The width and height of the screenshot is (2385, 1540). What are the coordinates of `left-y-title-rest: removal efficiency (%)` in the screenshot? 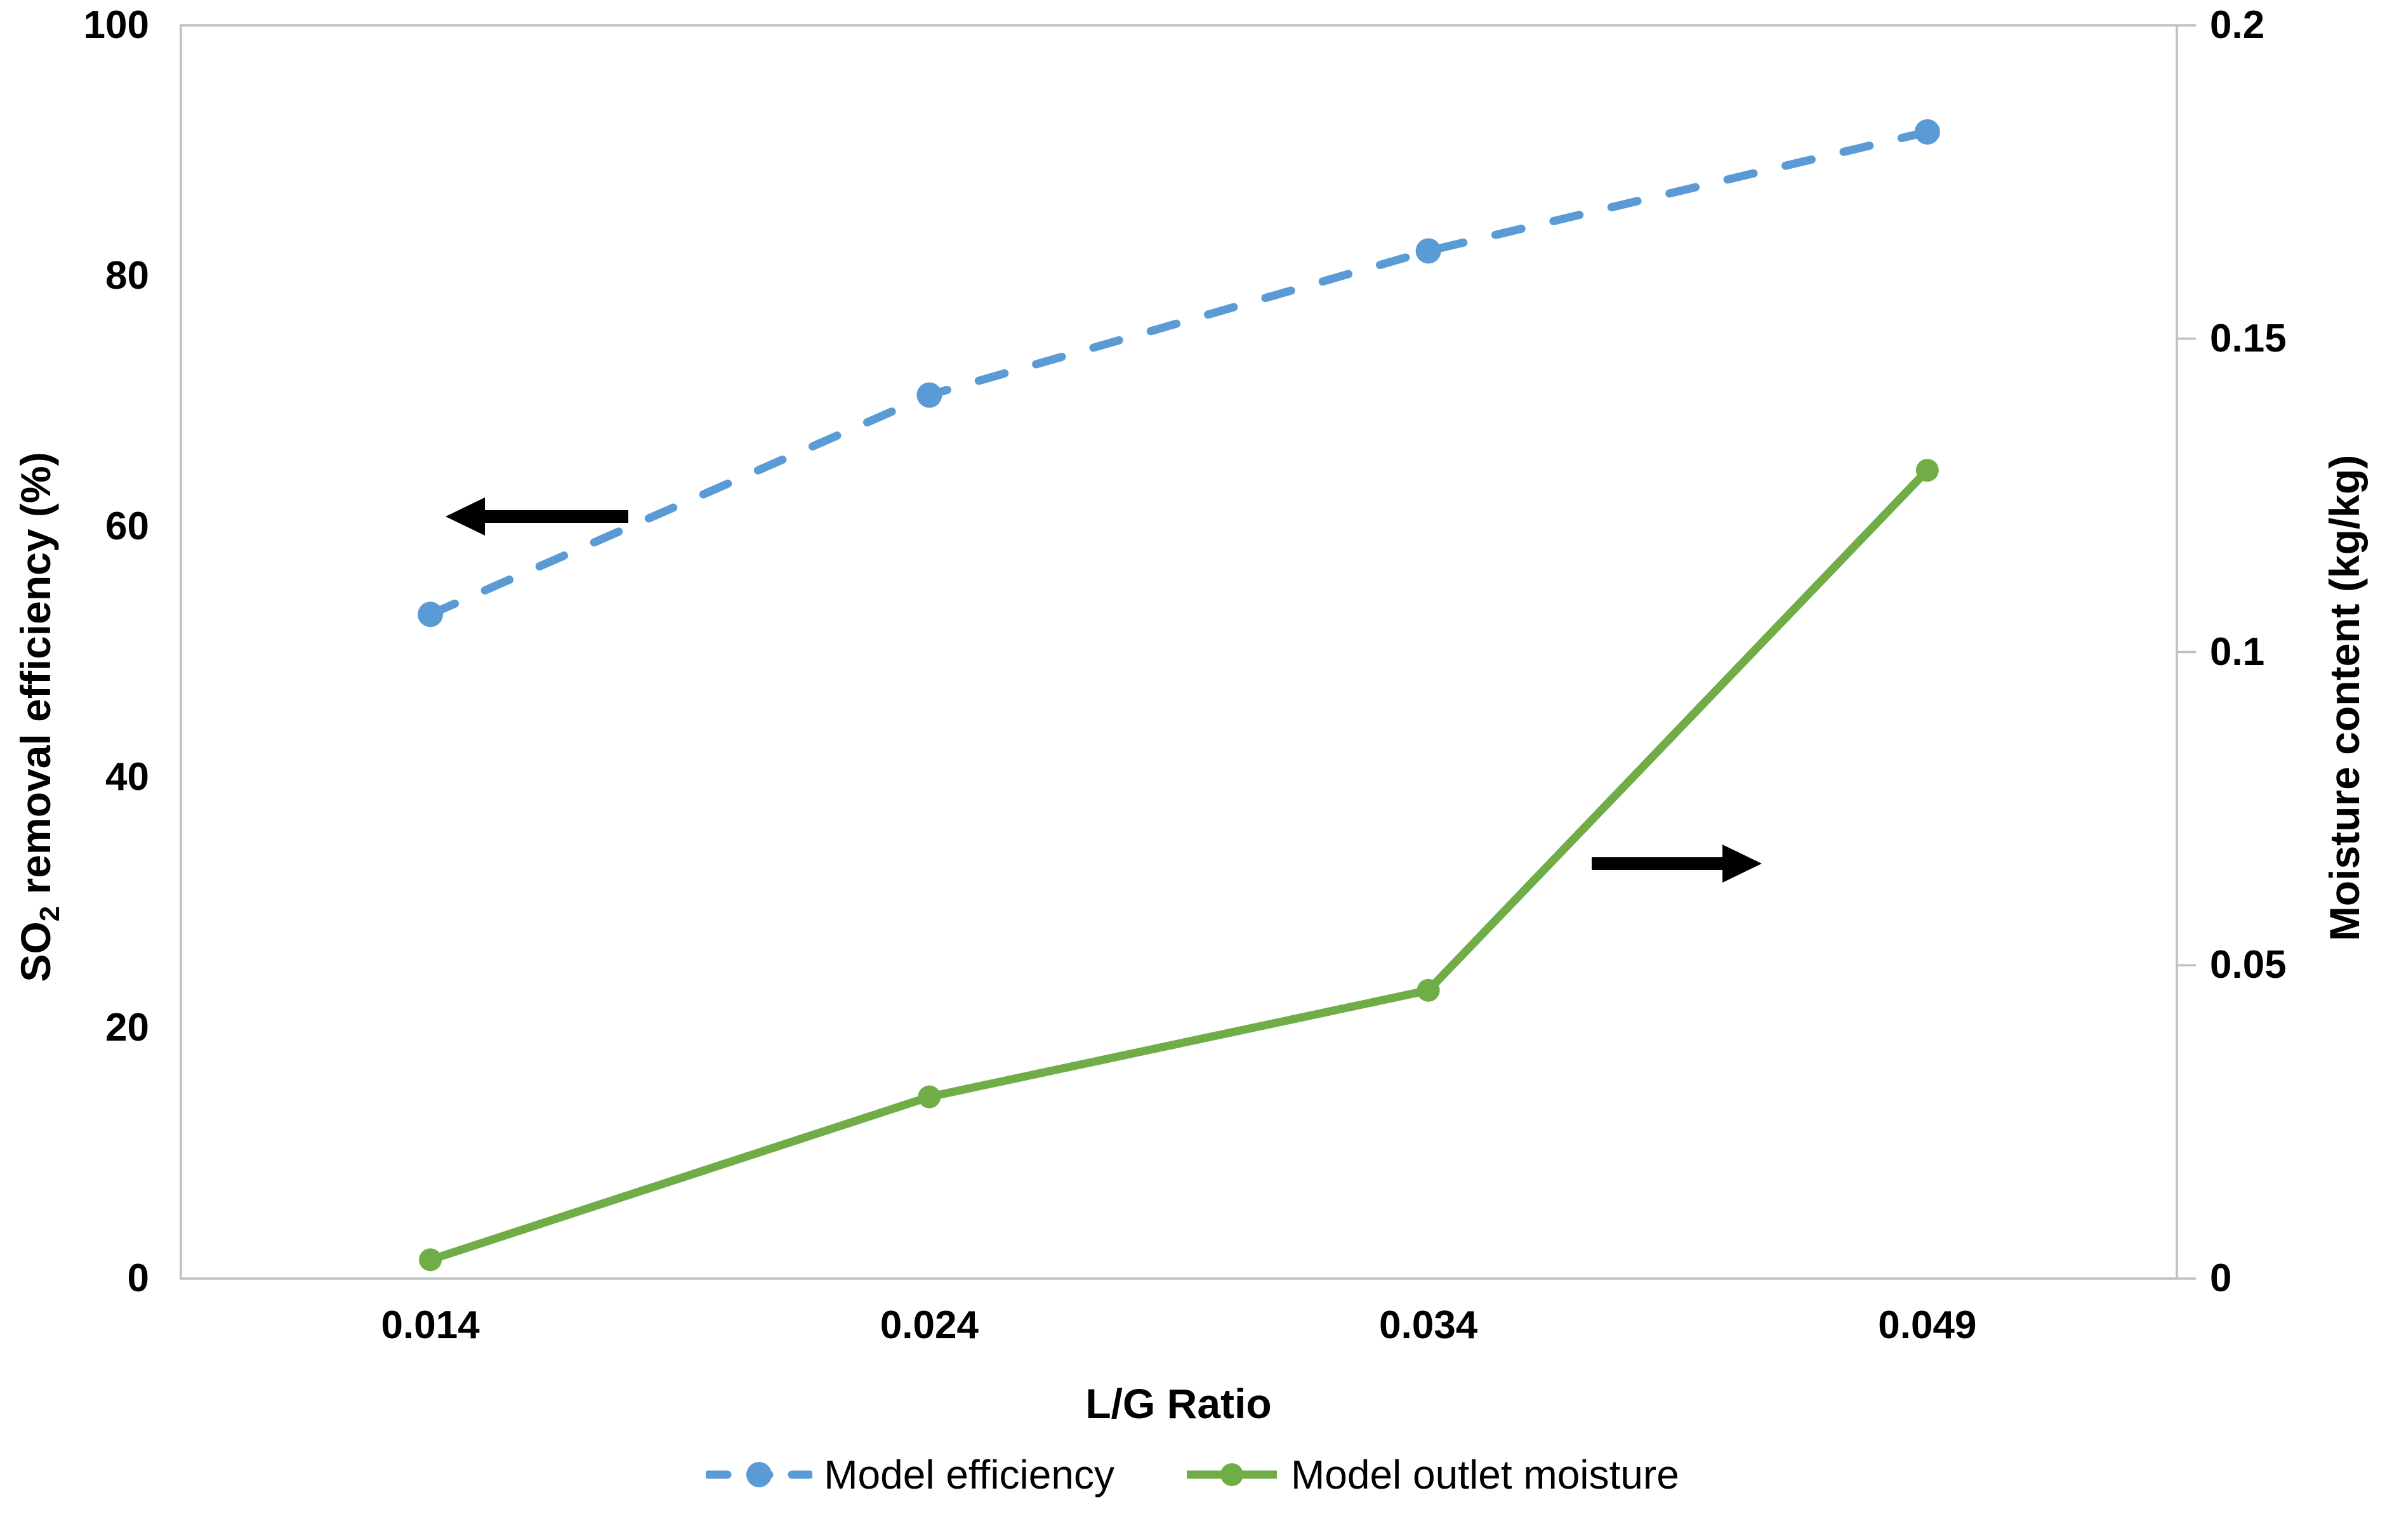 It's located at (35, 679).